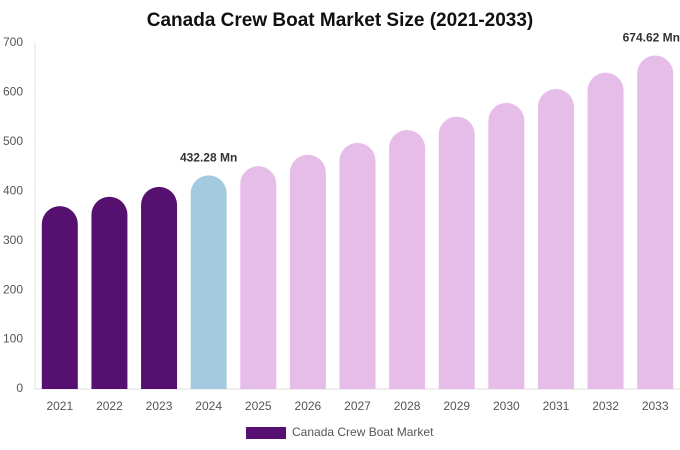 This screenshot has width=680, height=450. What do you see at coordinates (13, 92) in the screenshot?
I see `y-tick-label: 600` at bounding box center [13, 92].